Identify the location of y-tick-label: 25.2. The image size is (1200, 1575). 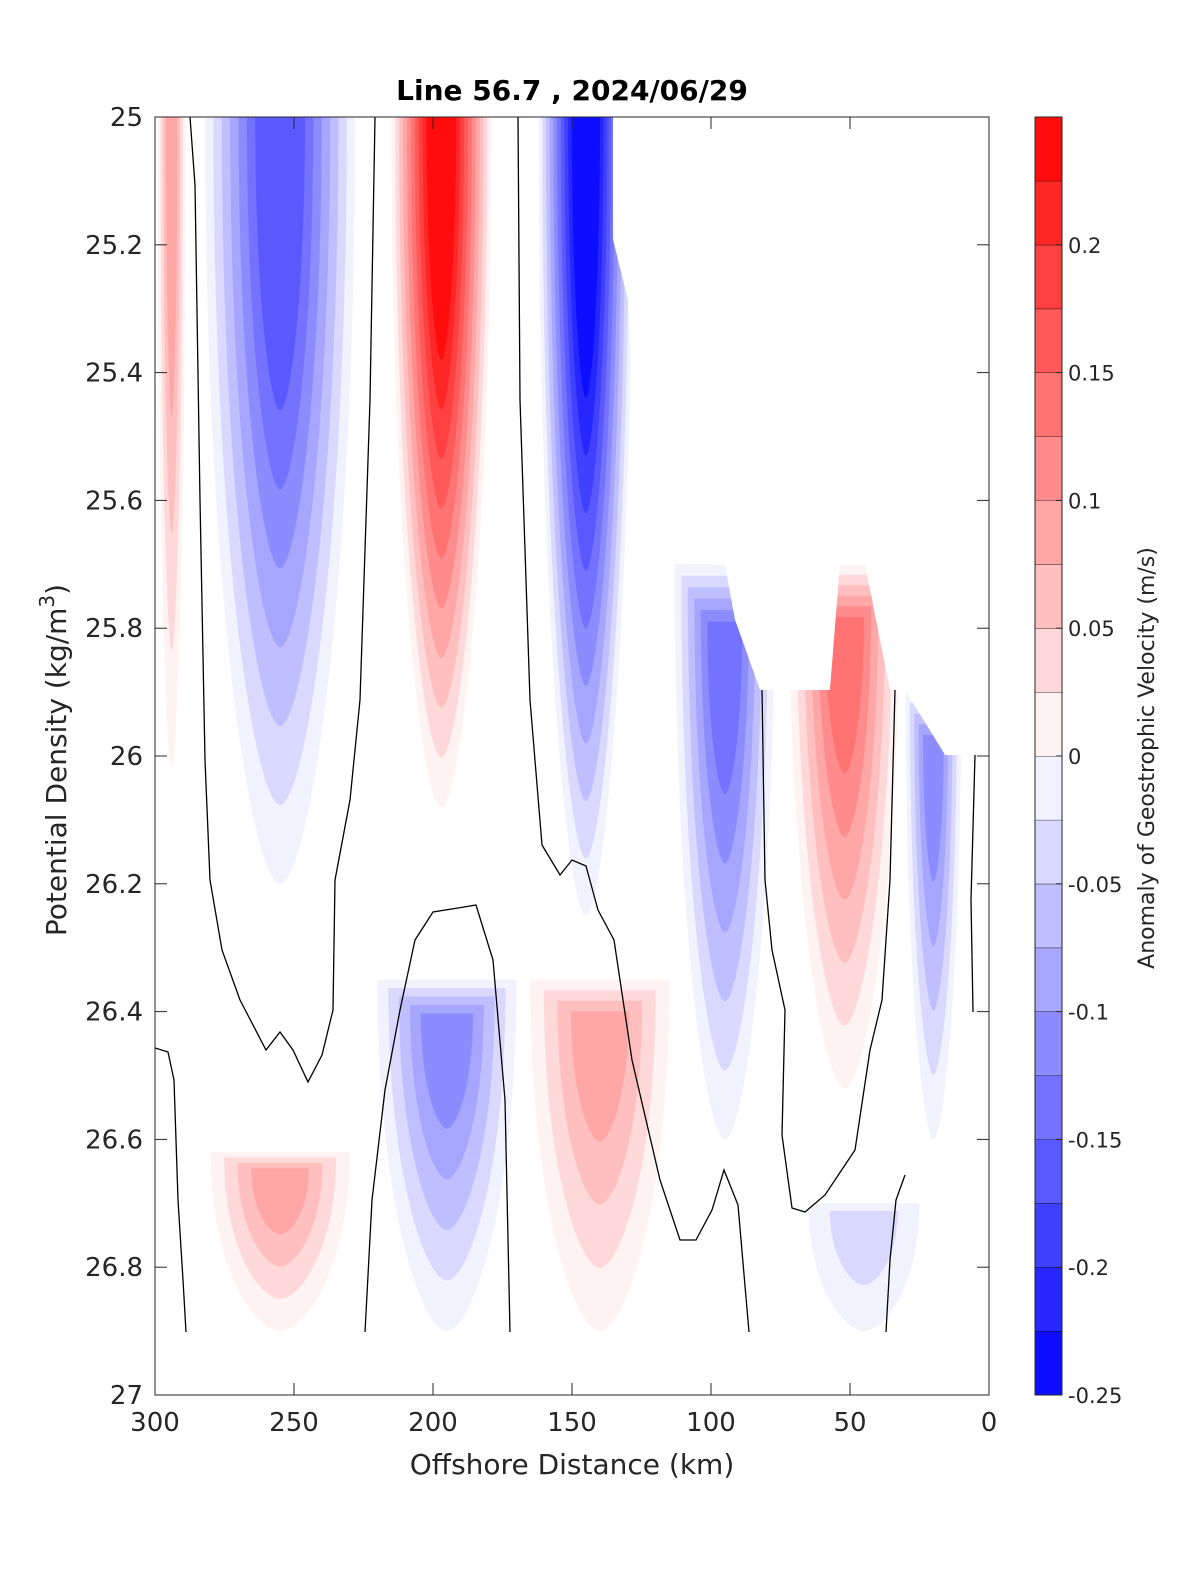
(114, 246).